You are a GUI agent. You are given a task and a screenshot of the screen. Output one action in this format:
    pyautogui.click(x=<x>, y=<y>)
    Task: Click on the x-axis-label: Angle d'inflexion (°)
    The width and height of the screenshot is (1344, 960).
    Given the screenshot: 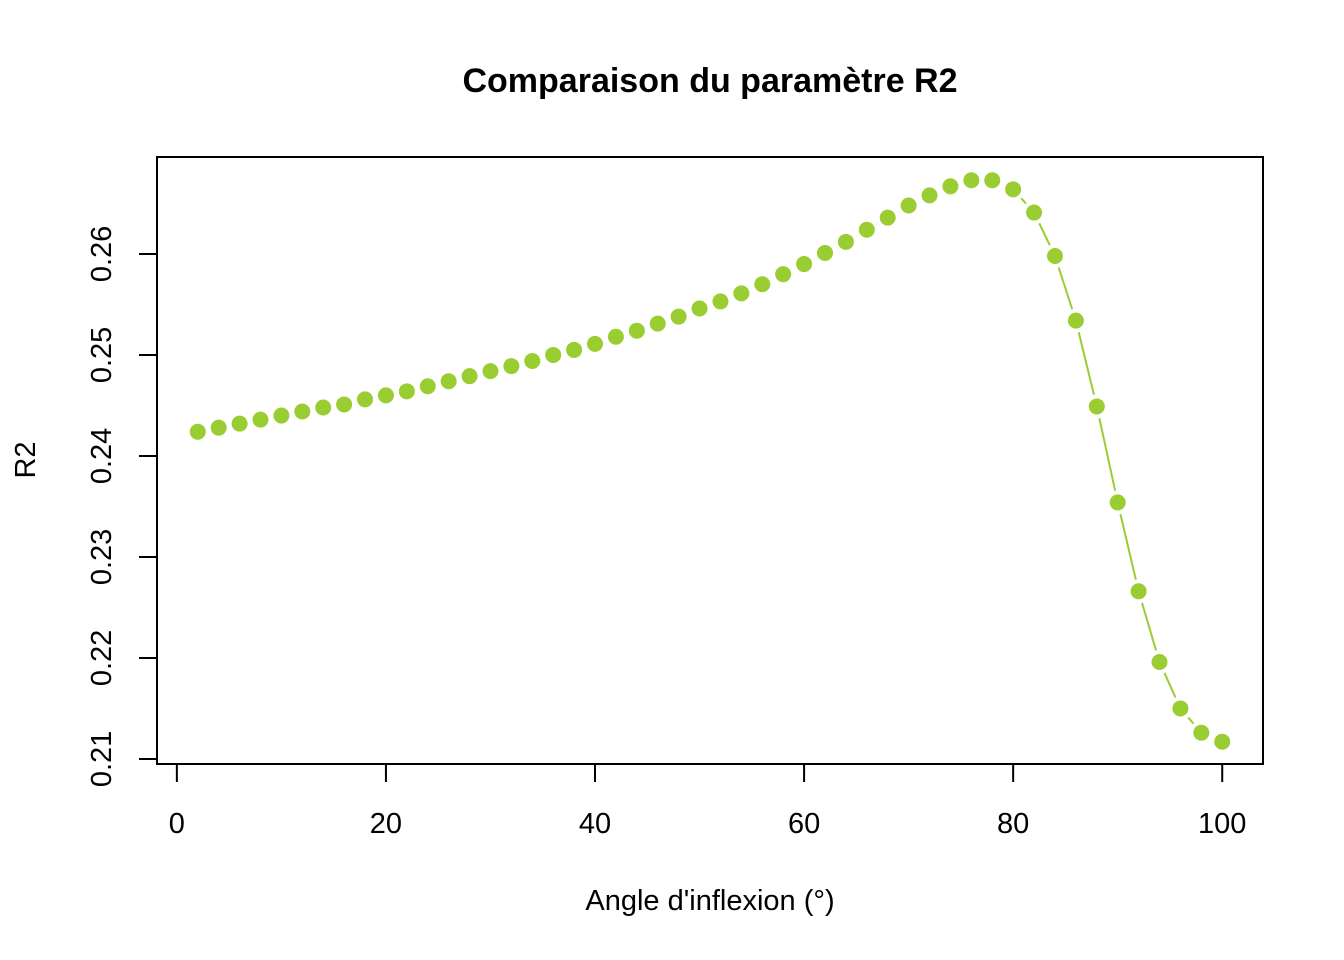 What is the action you would take?
    pyautogui.click(x=709, y=901)
    